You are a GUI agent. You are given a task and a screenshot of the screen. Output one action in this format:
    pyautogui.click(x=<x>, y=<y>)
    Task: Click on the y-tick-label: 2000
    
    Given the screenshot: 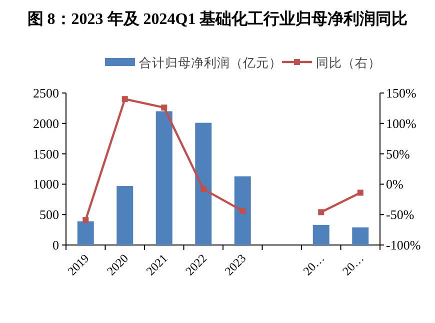 What is the action you would take?
    pyautogui.click(x=46, y=123)
    